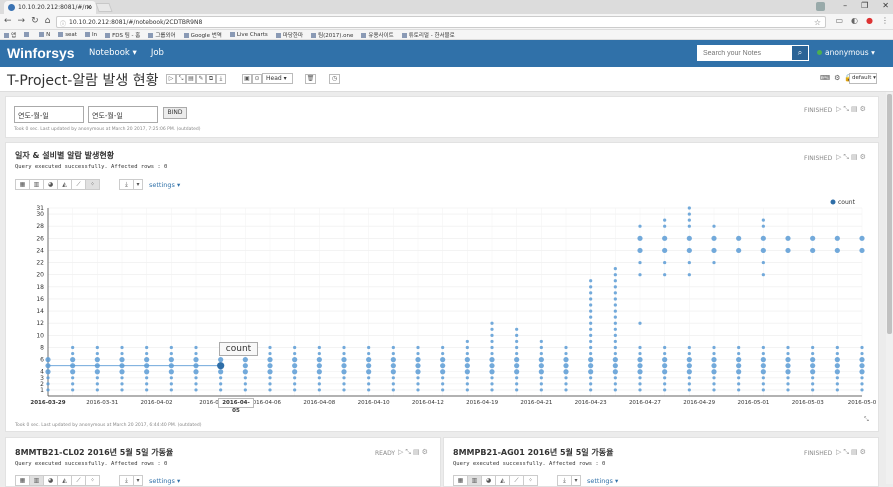 The height and width of the screenshot is (487, 893). What do you see at coordinates (869, 20) in the screenshot?
I see `opera-icon: ●` at bounding box center [869, 20].